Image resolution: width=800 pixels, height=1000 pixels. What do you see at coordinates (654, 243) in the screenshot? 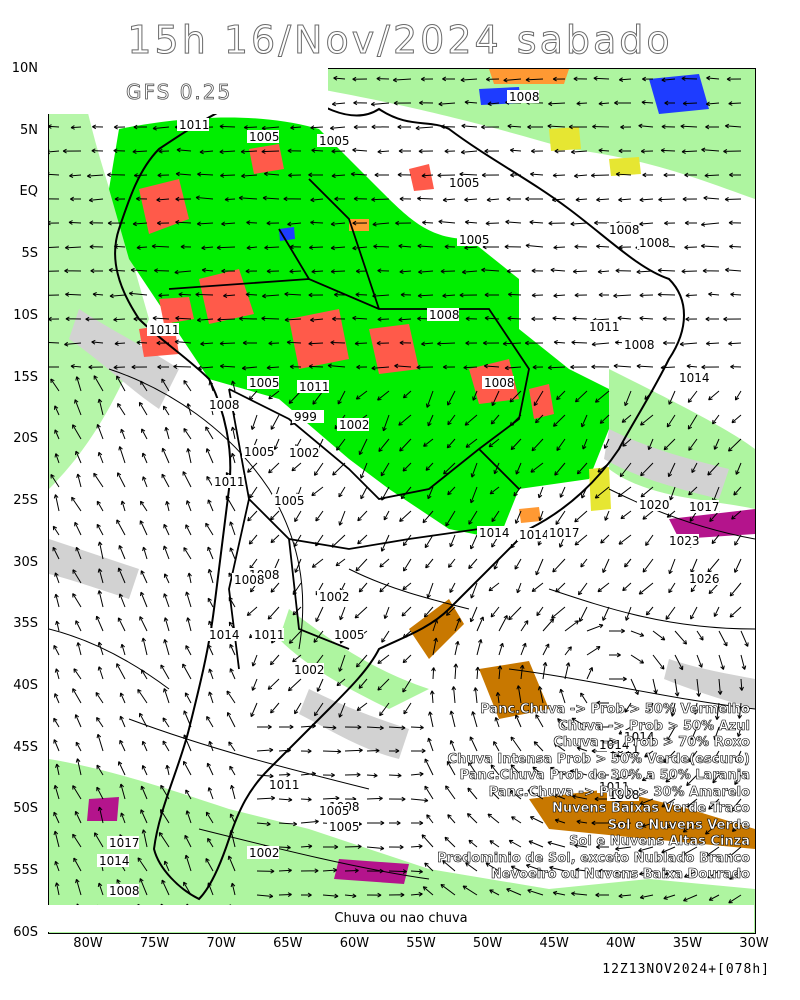
I see `isobar-label: 1008` at bounding box center [654, 243].